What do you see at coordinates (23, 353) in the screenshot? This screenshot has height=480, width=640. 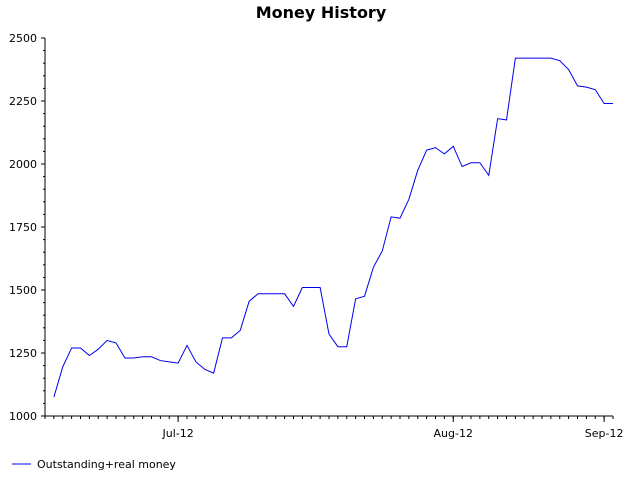 I see `y-tick-label: 1250` at bounding box center [23, 353].